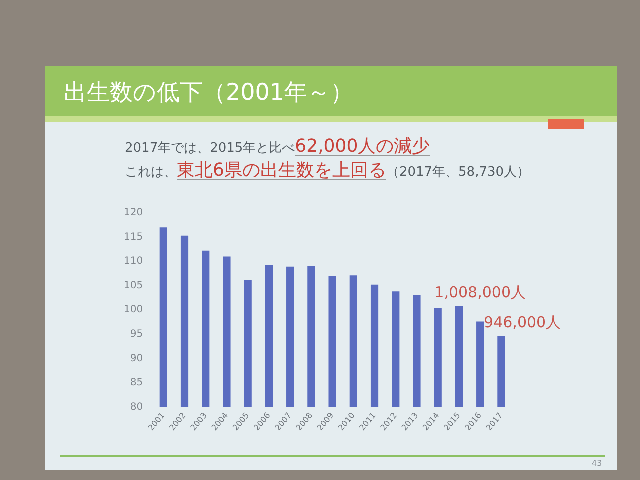  Describe the element at coordinates (137, 383) in the screenshot. I see `y-tick-label: 85` at that location.